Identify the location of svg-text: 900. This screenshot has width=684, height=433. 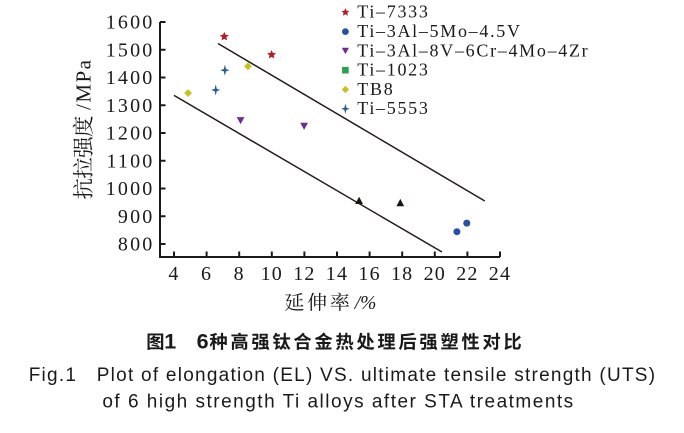
(136, 217).